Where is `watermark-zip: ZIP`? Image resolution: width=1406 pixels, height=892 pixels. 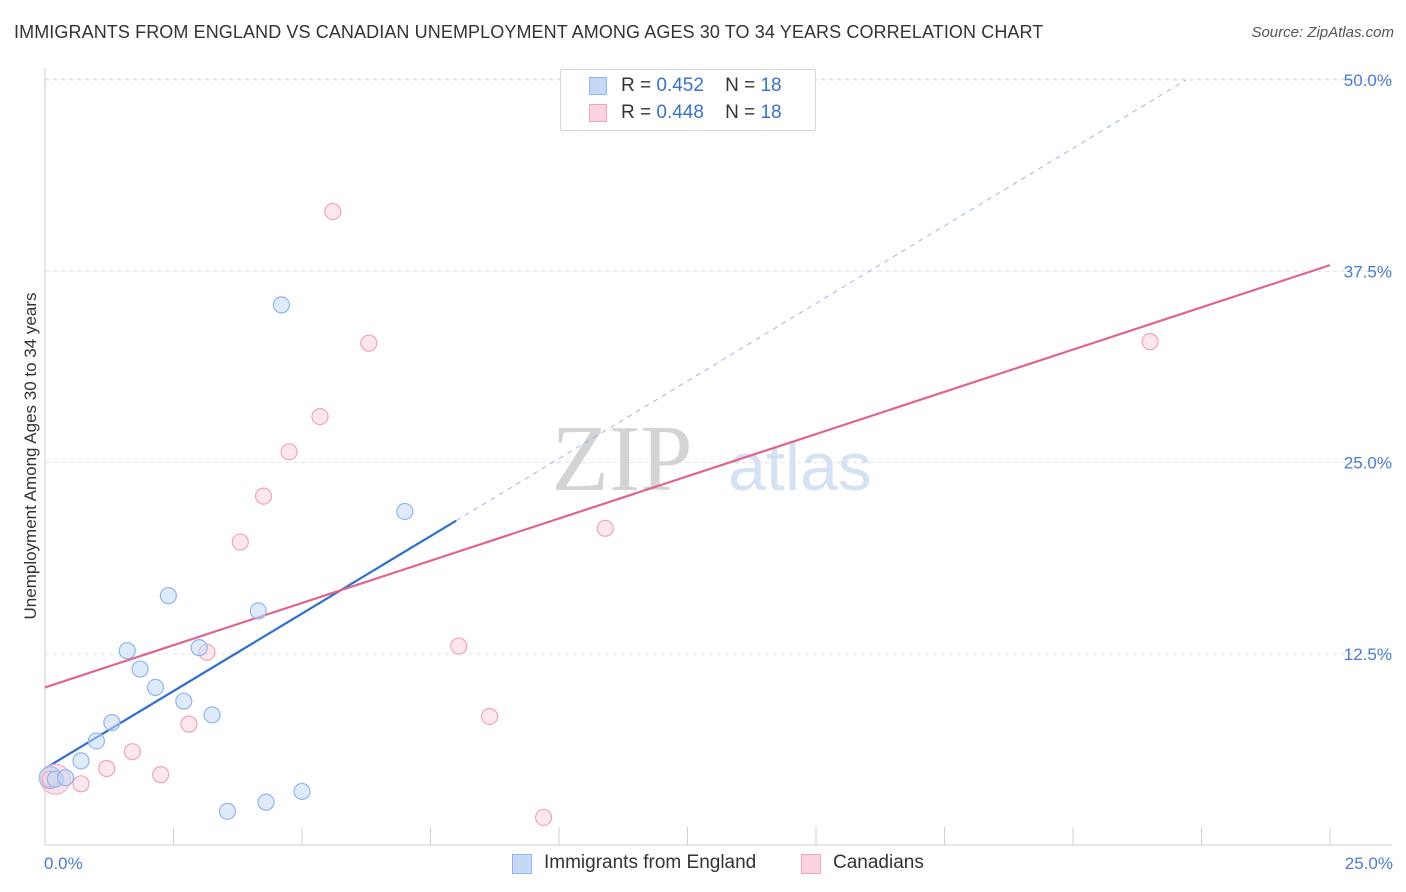 watermark-zip: ZIP is located at coordinates (622, 459).